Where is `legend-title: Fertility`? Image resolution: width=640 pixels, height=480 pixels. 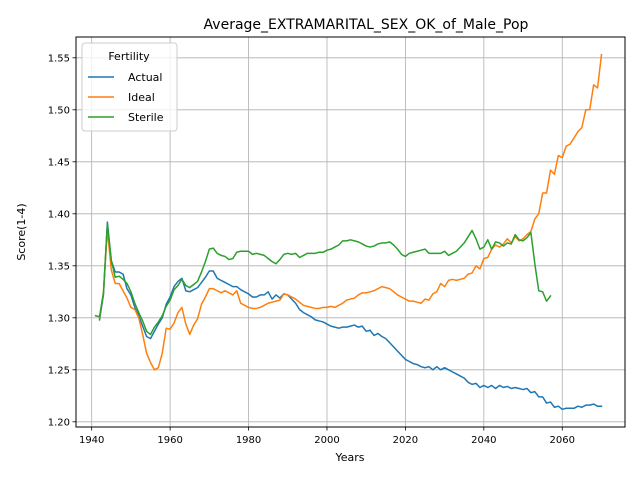
legend-title: Fertility is located at coordinates (129, 56).